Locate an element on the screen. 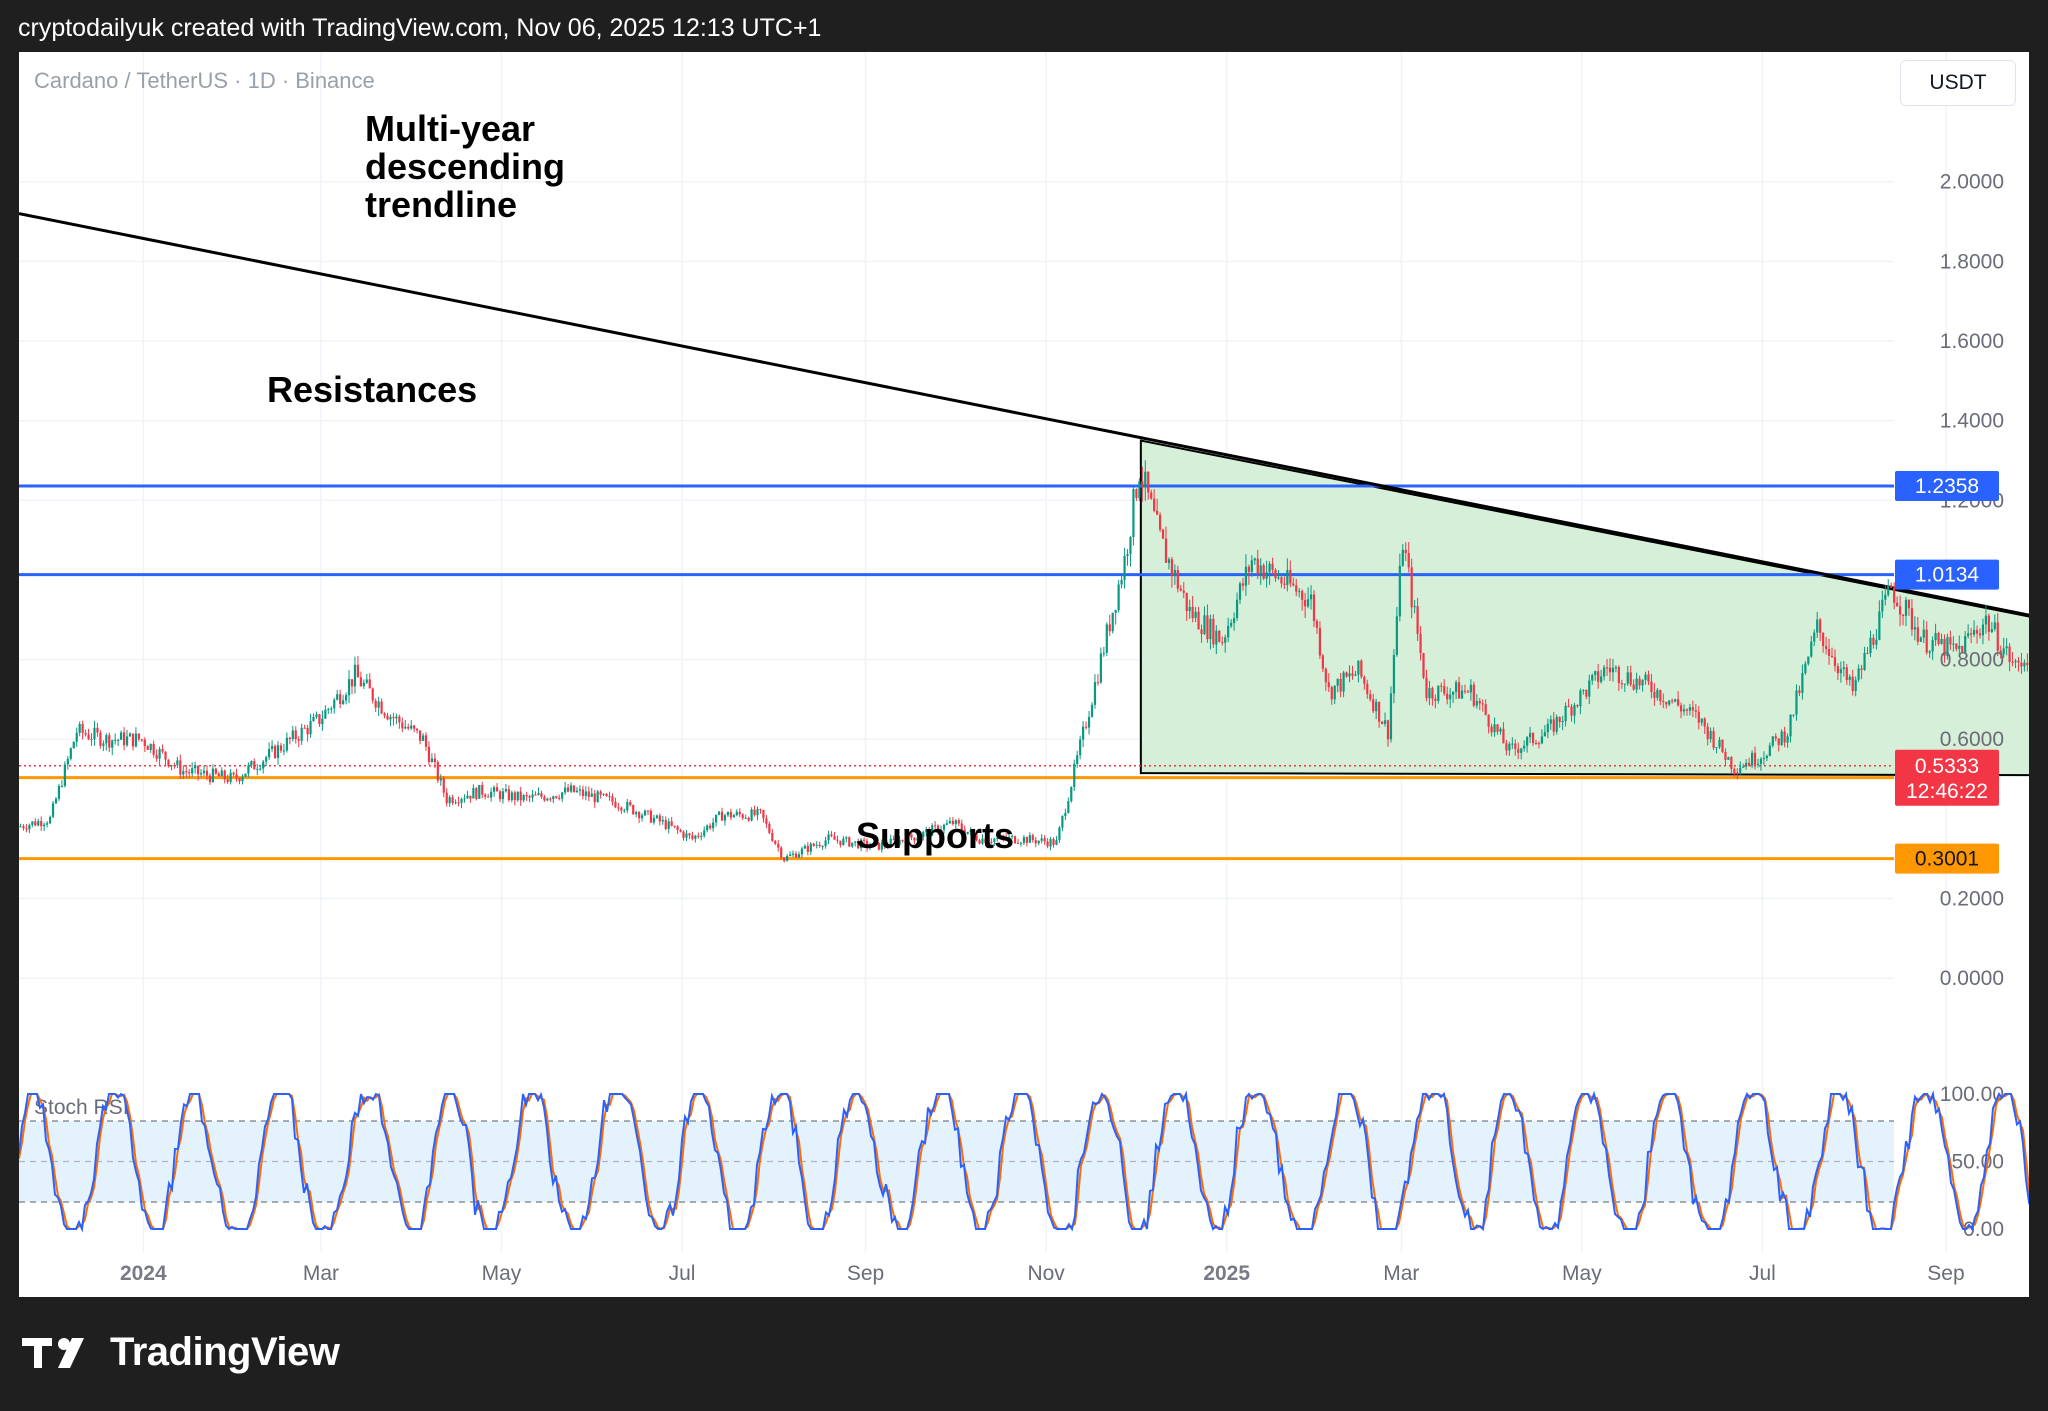 This screenshot has height=1411, width=2048. currency-selector: USDT is located at coordinates (1958, 83).